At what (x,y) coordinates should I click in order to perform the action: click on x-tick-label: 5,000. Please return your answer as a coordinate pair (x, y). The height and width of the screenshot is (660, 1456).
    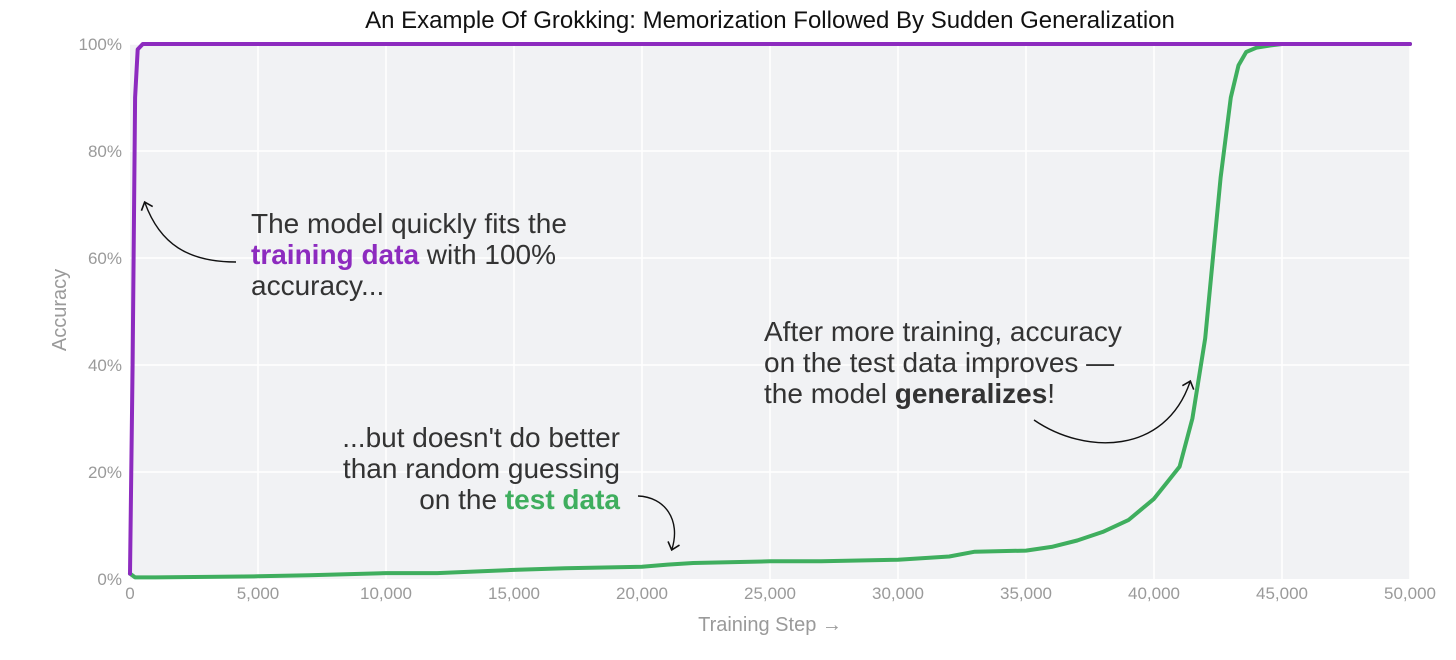
    Looking at the image, I should click on (258, 593).